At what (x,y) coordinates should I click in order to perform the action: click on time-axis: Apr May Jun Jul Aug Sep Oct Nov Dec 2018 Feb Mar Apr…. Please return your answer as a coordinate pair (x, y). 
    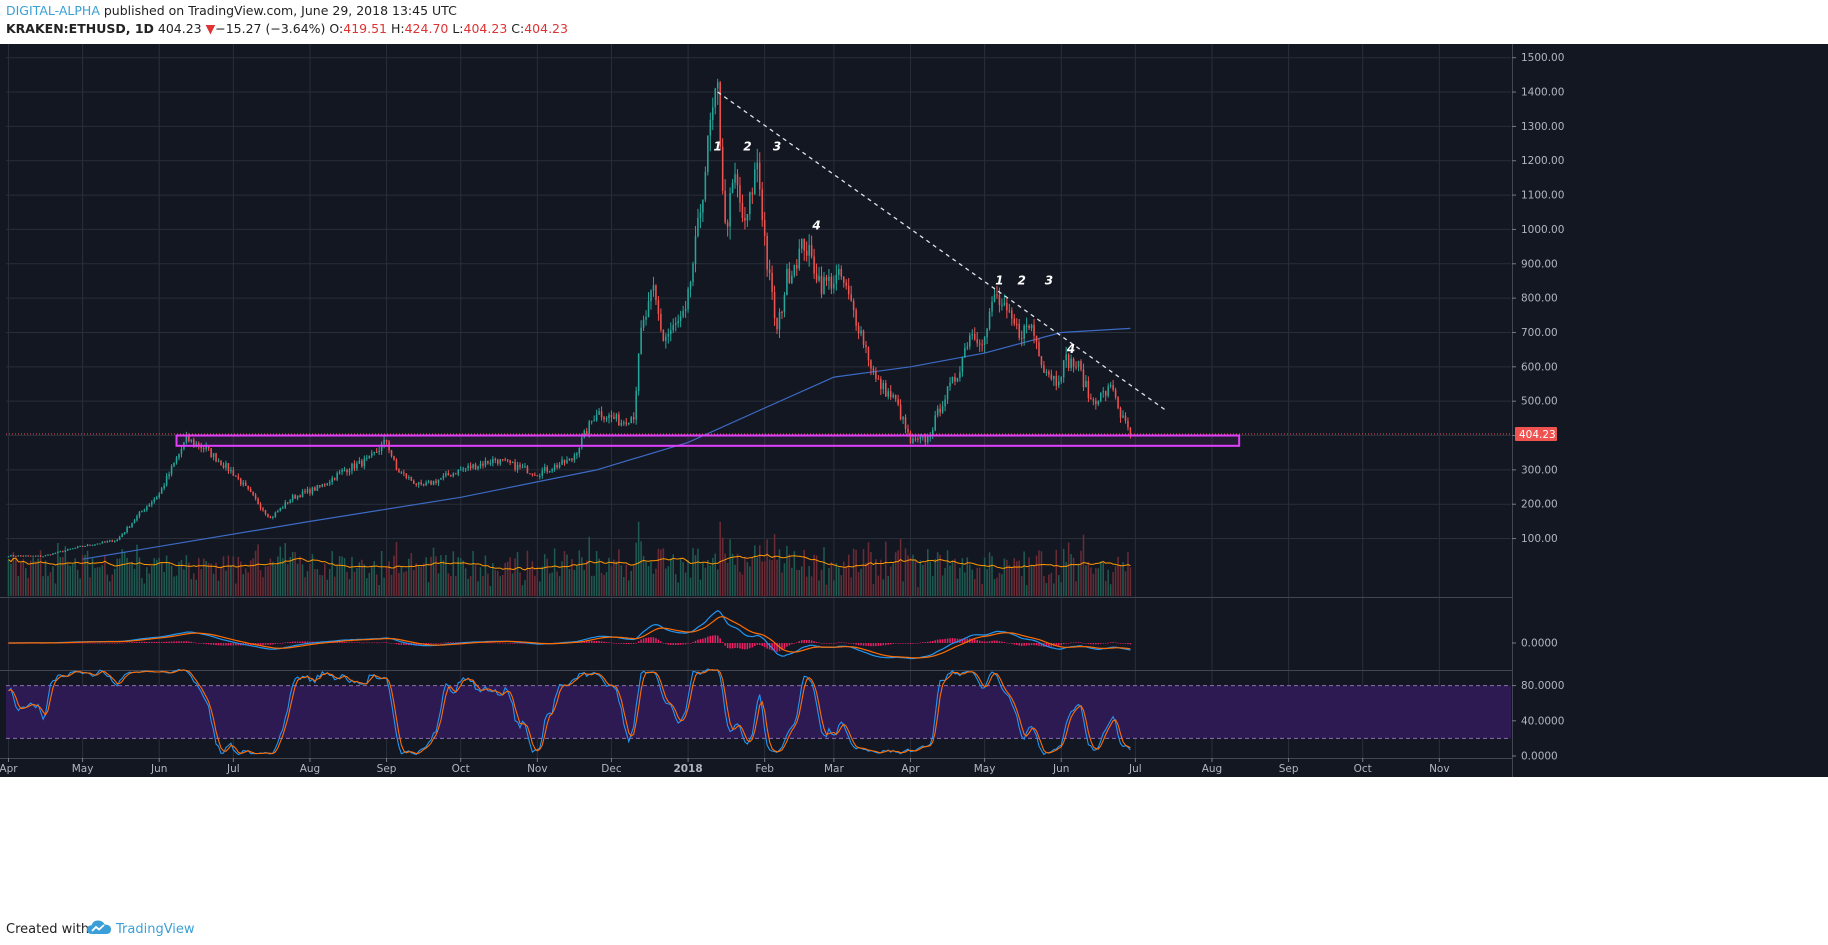
    Looking at the image, I should click on (725, 766).